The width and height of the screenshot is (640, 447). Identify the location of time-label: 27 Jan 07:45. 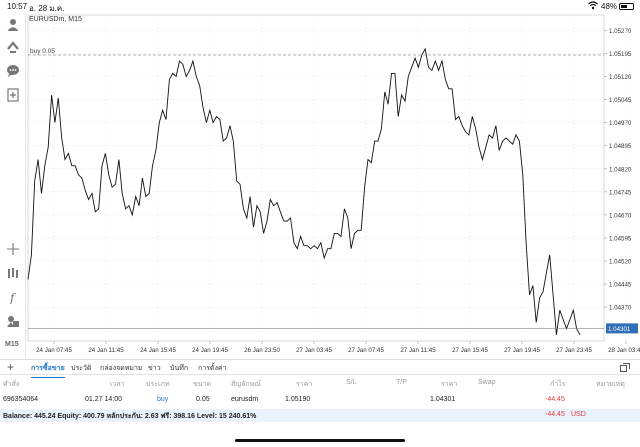
(366, 350).